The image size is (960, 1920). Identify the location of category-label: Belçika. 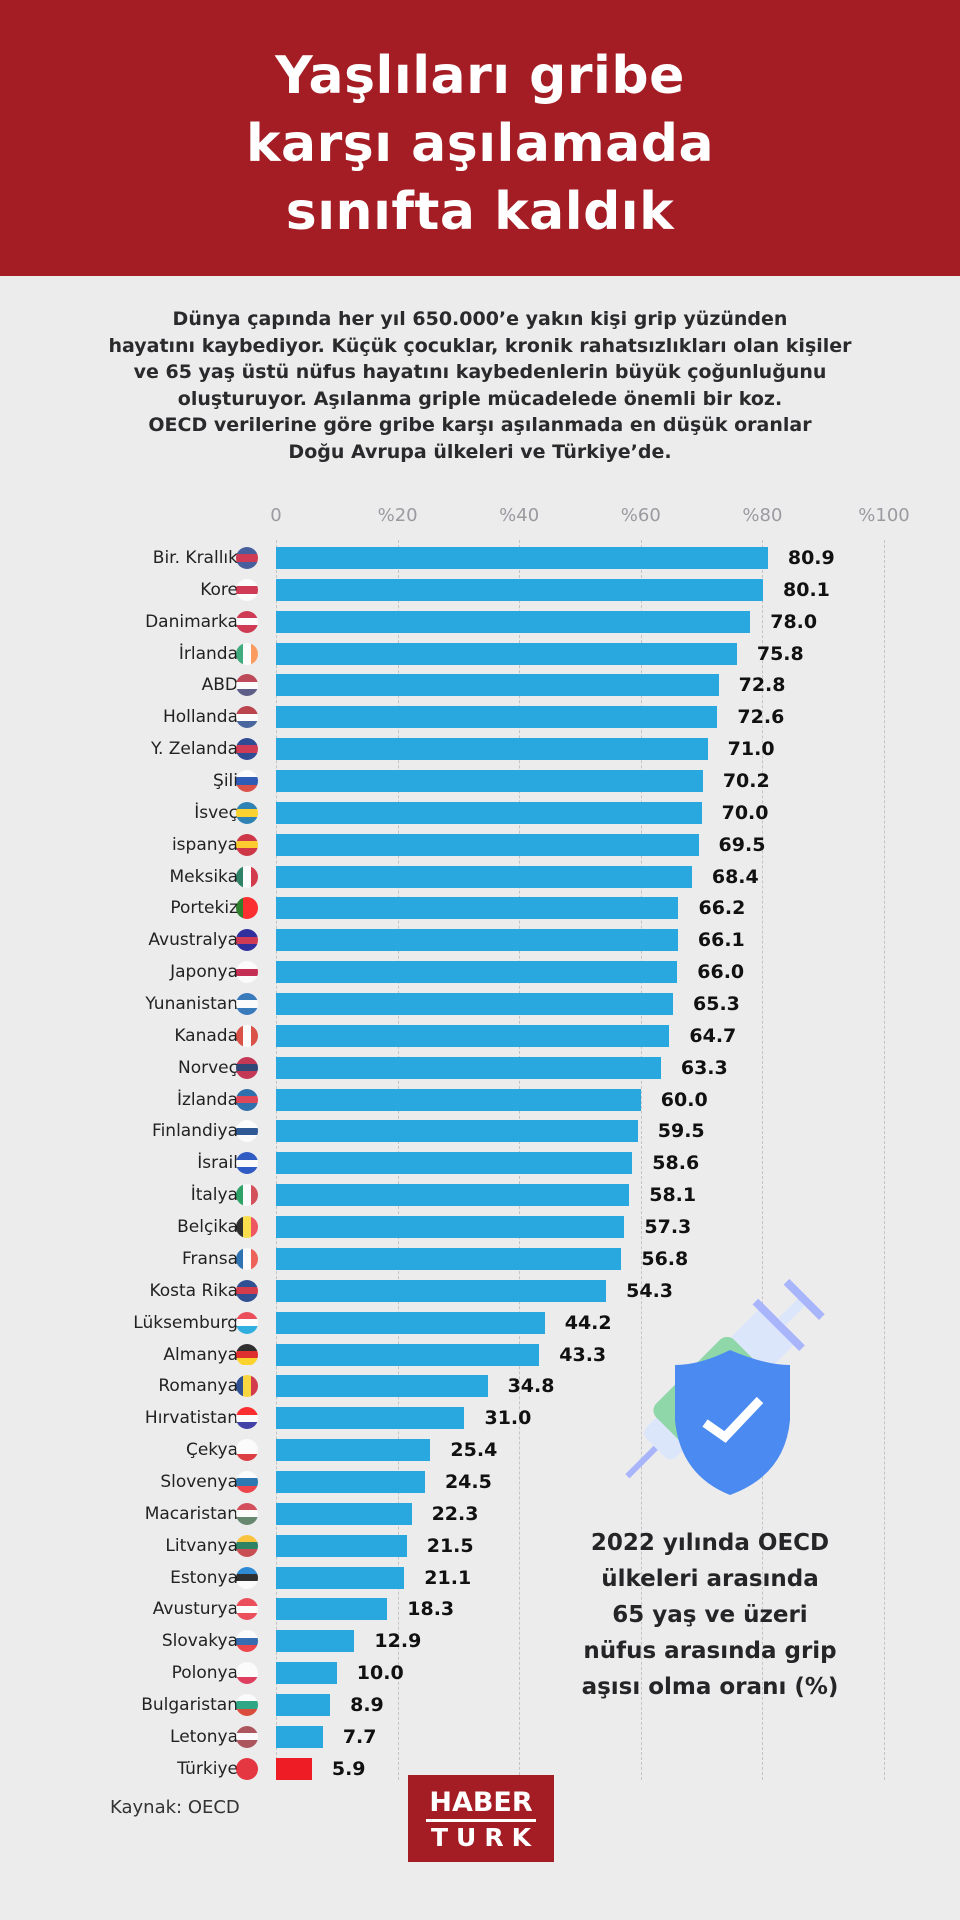
(207, 1227).